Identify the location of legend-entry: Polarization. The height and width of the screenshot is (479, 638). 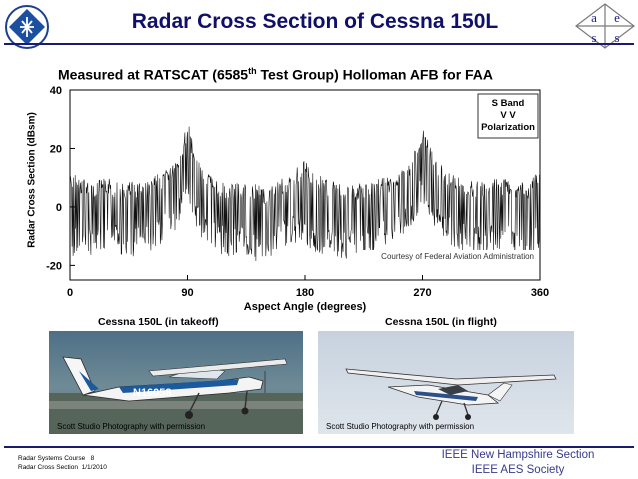
(508, 127).